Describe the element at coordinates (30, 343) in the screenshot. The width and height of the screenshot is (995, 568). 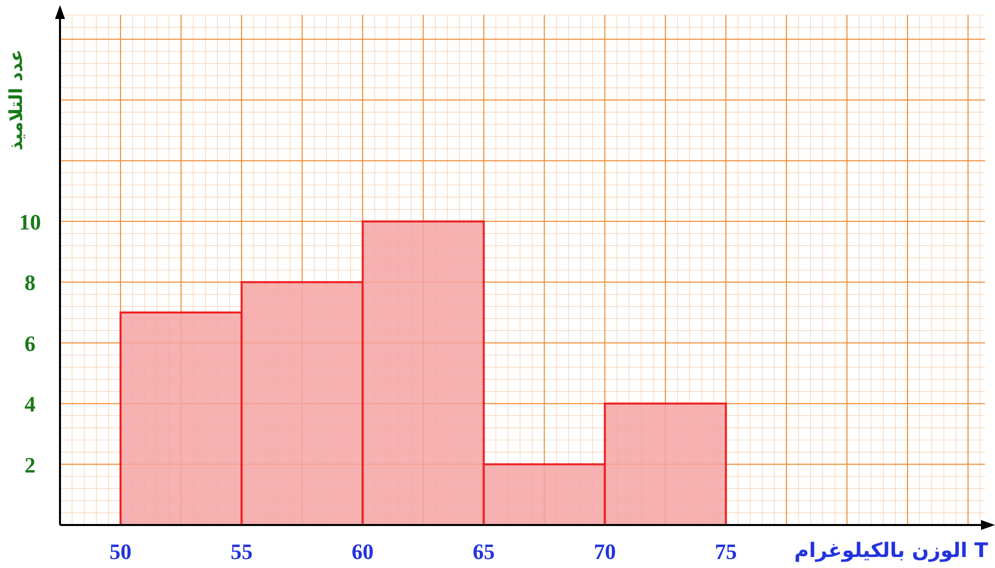
I see `y-tick-label: 6` at that location.